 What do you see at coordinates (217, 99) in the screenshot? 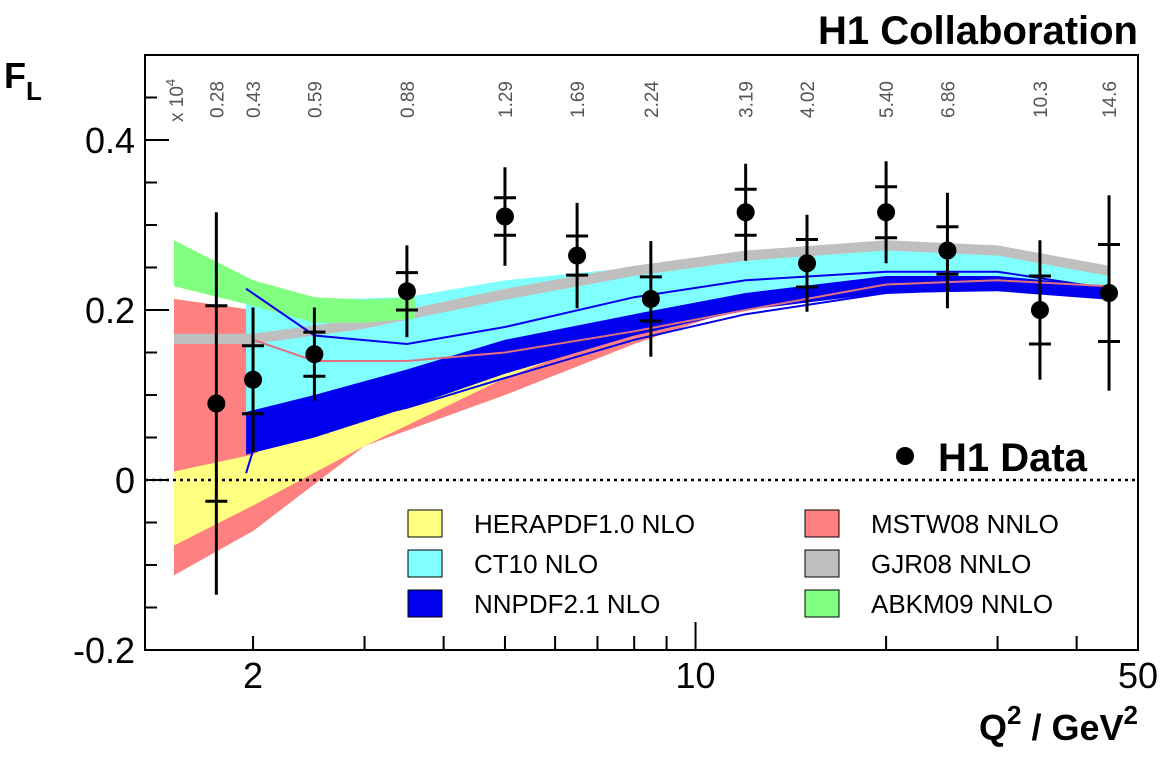
I see `x-value-label: 0.28` at bounding box center [217, 99].